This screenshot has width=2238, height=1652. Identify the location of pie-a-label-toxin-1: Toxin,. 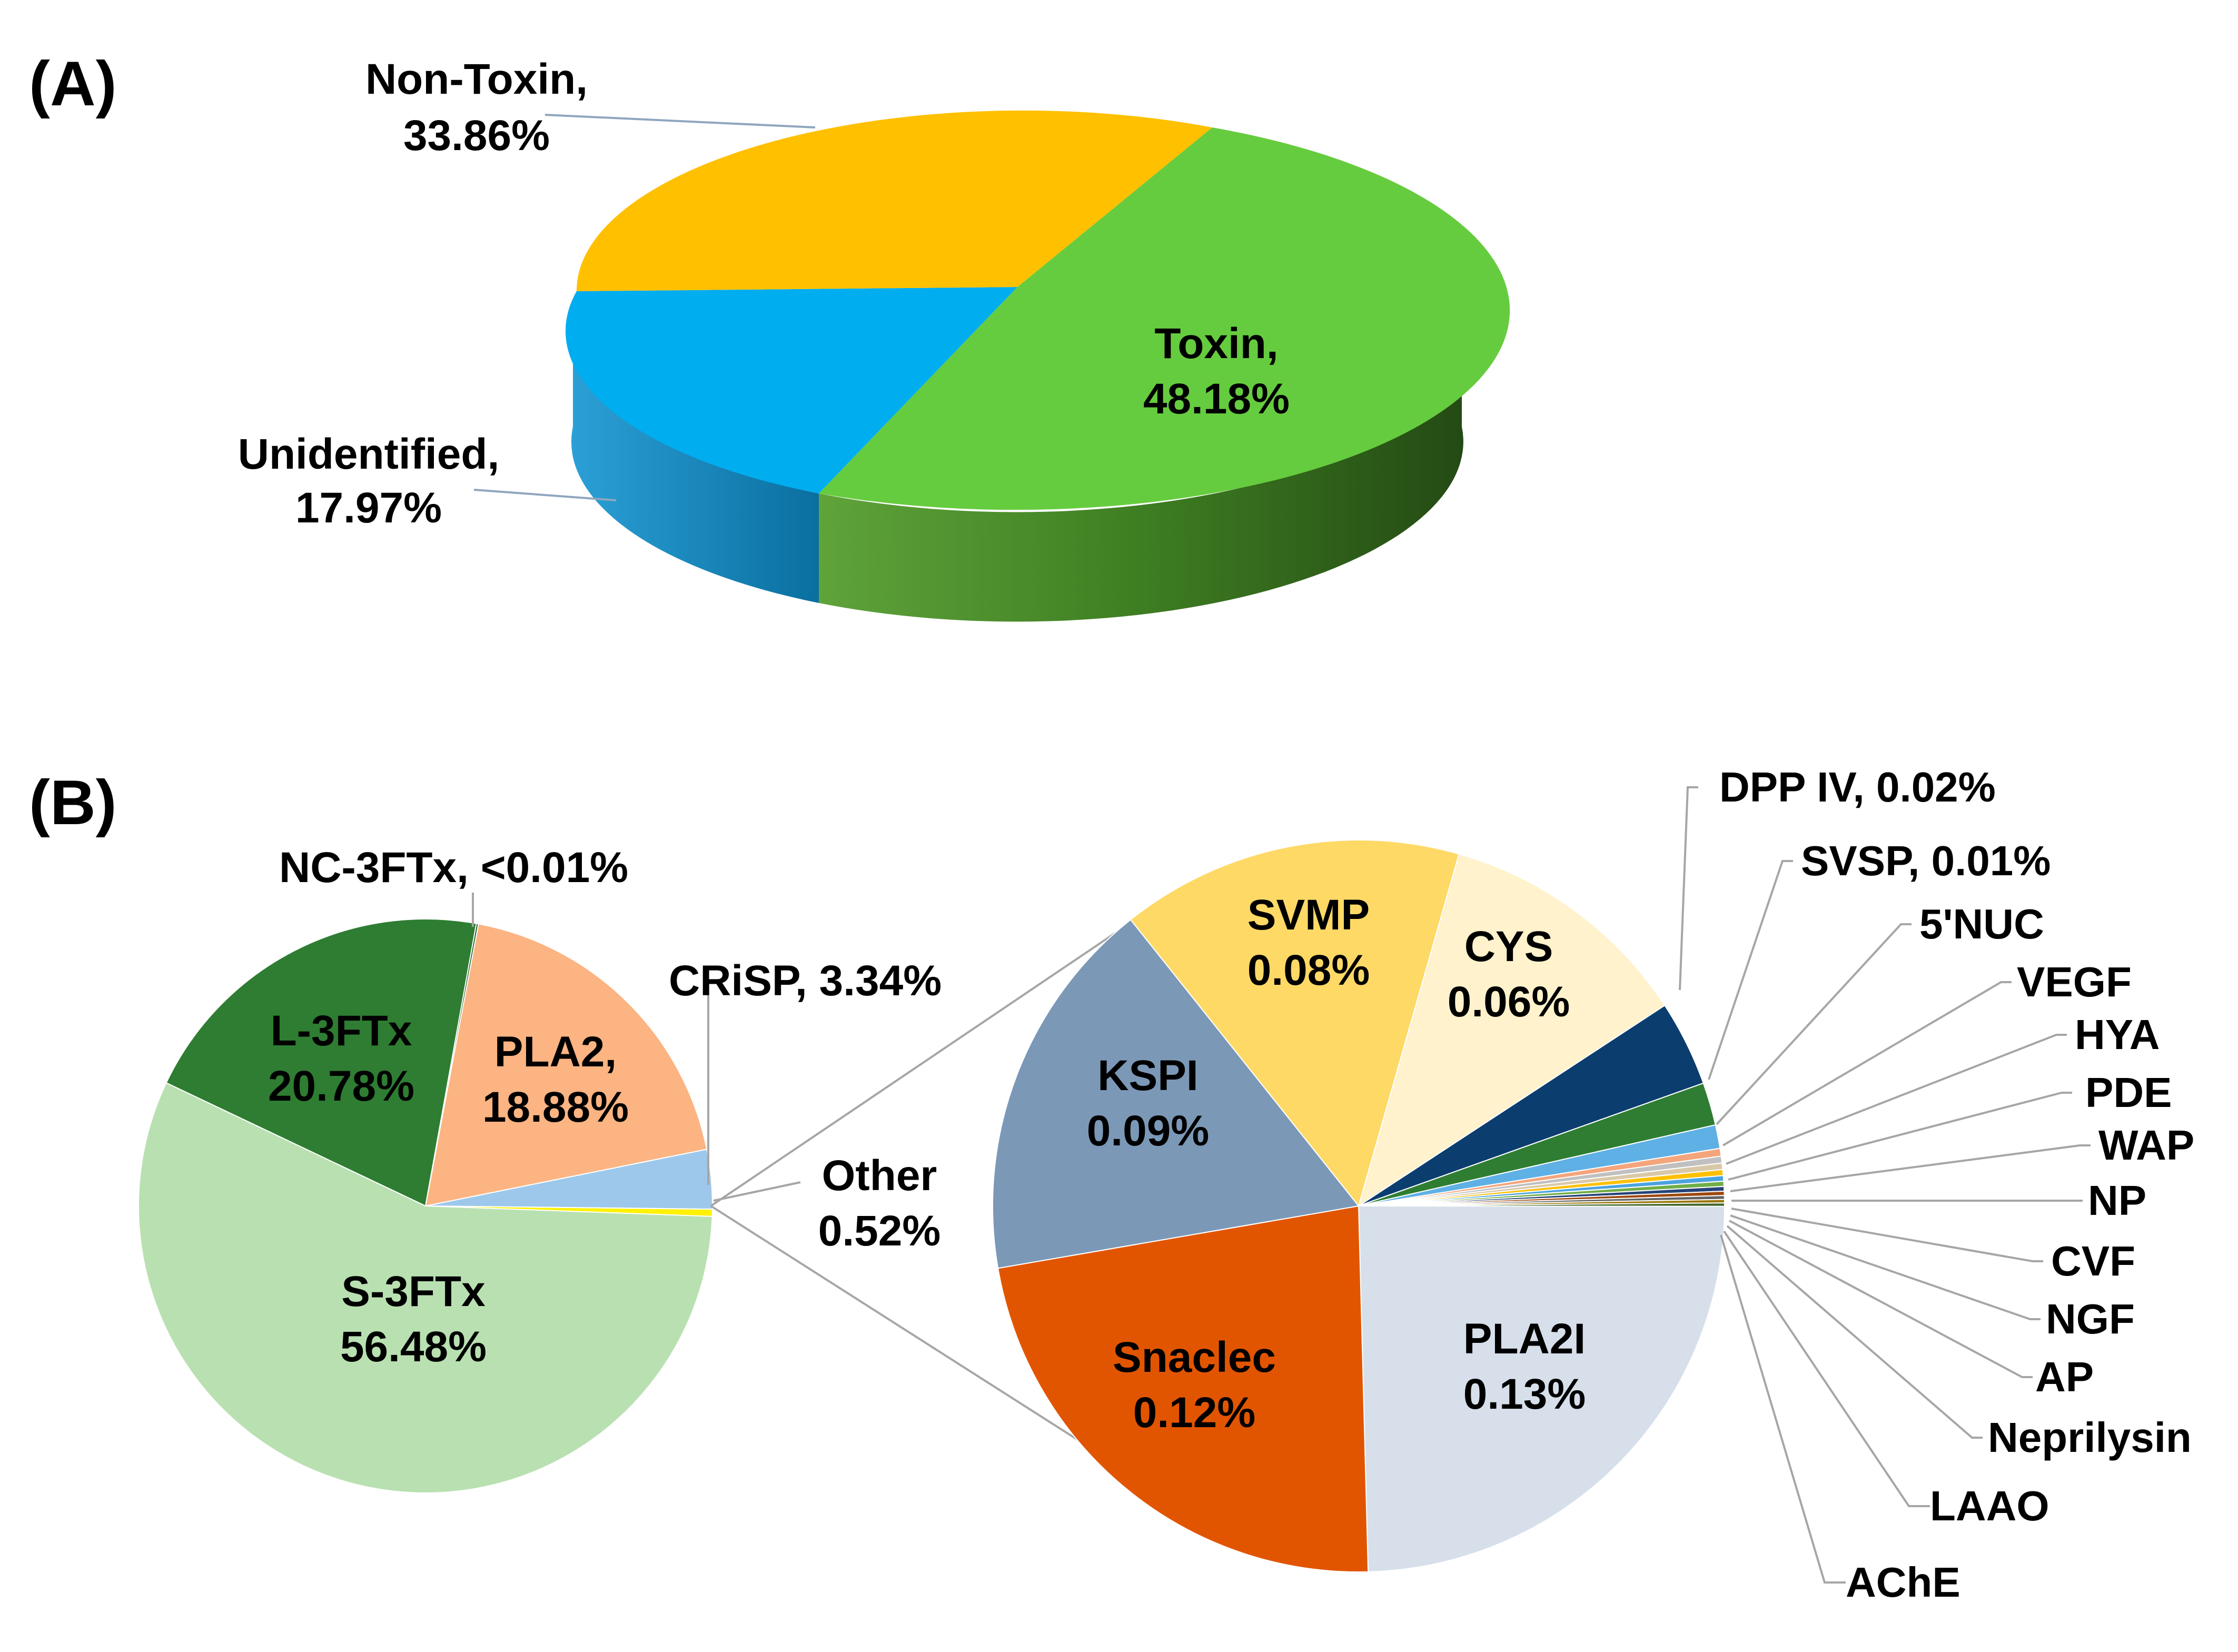
(1216, 344).